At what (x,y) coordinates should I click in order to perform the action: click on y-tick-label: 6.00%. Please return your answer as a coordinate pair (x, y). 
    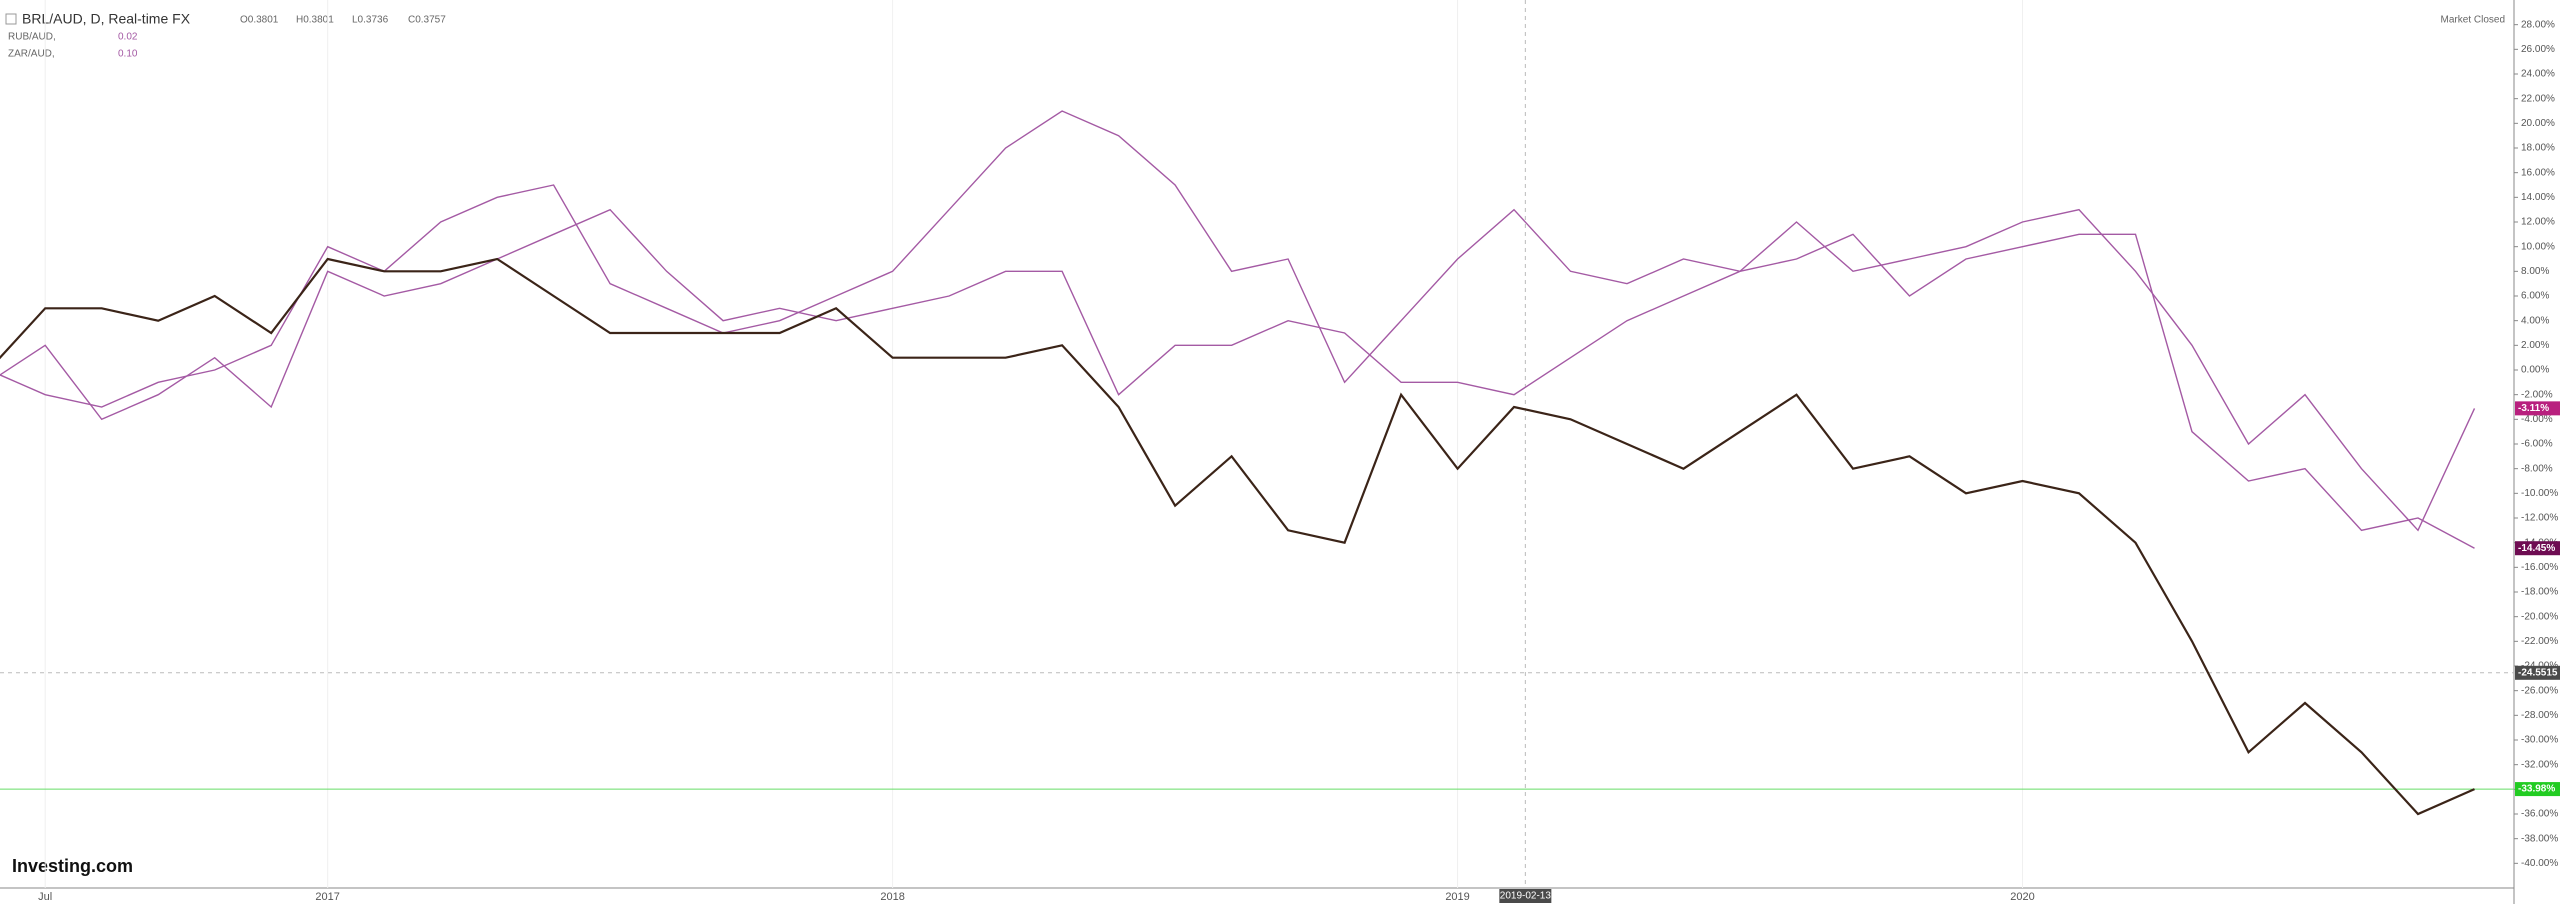
    Looking at the image, I should click on (2535, 296).